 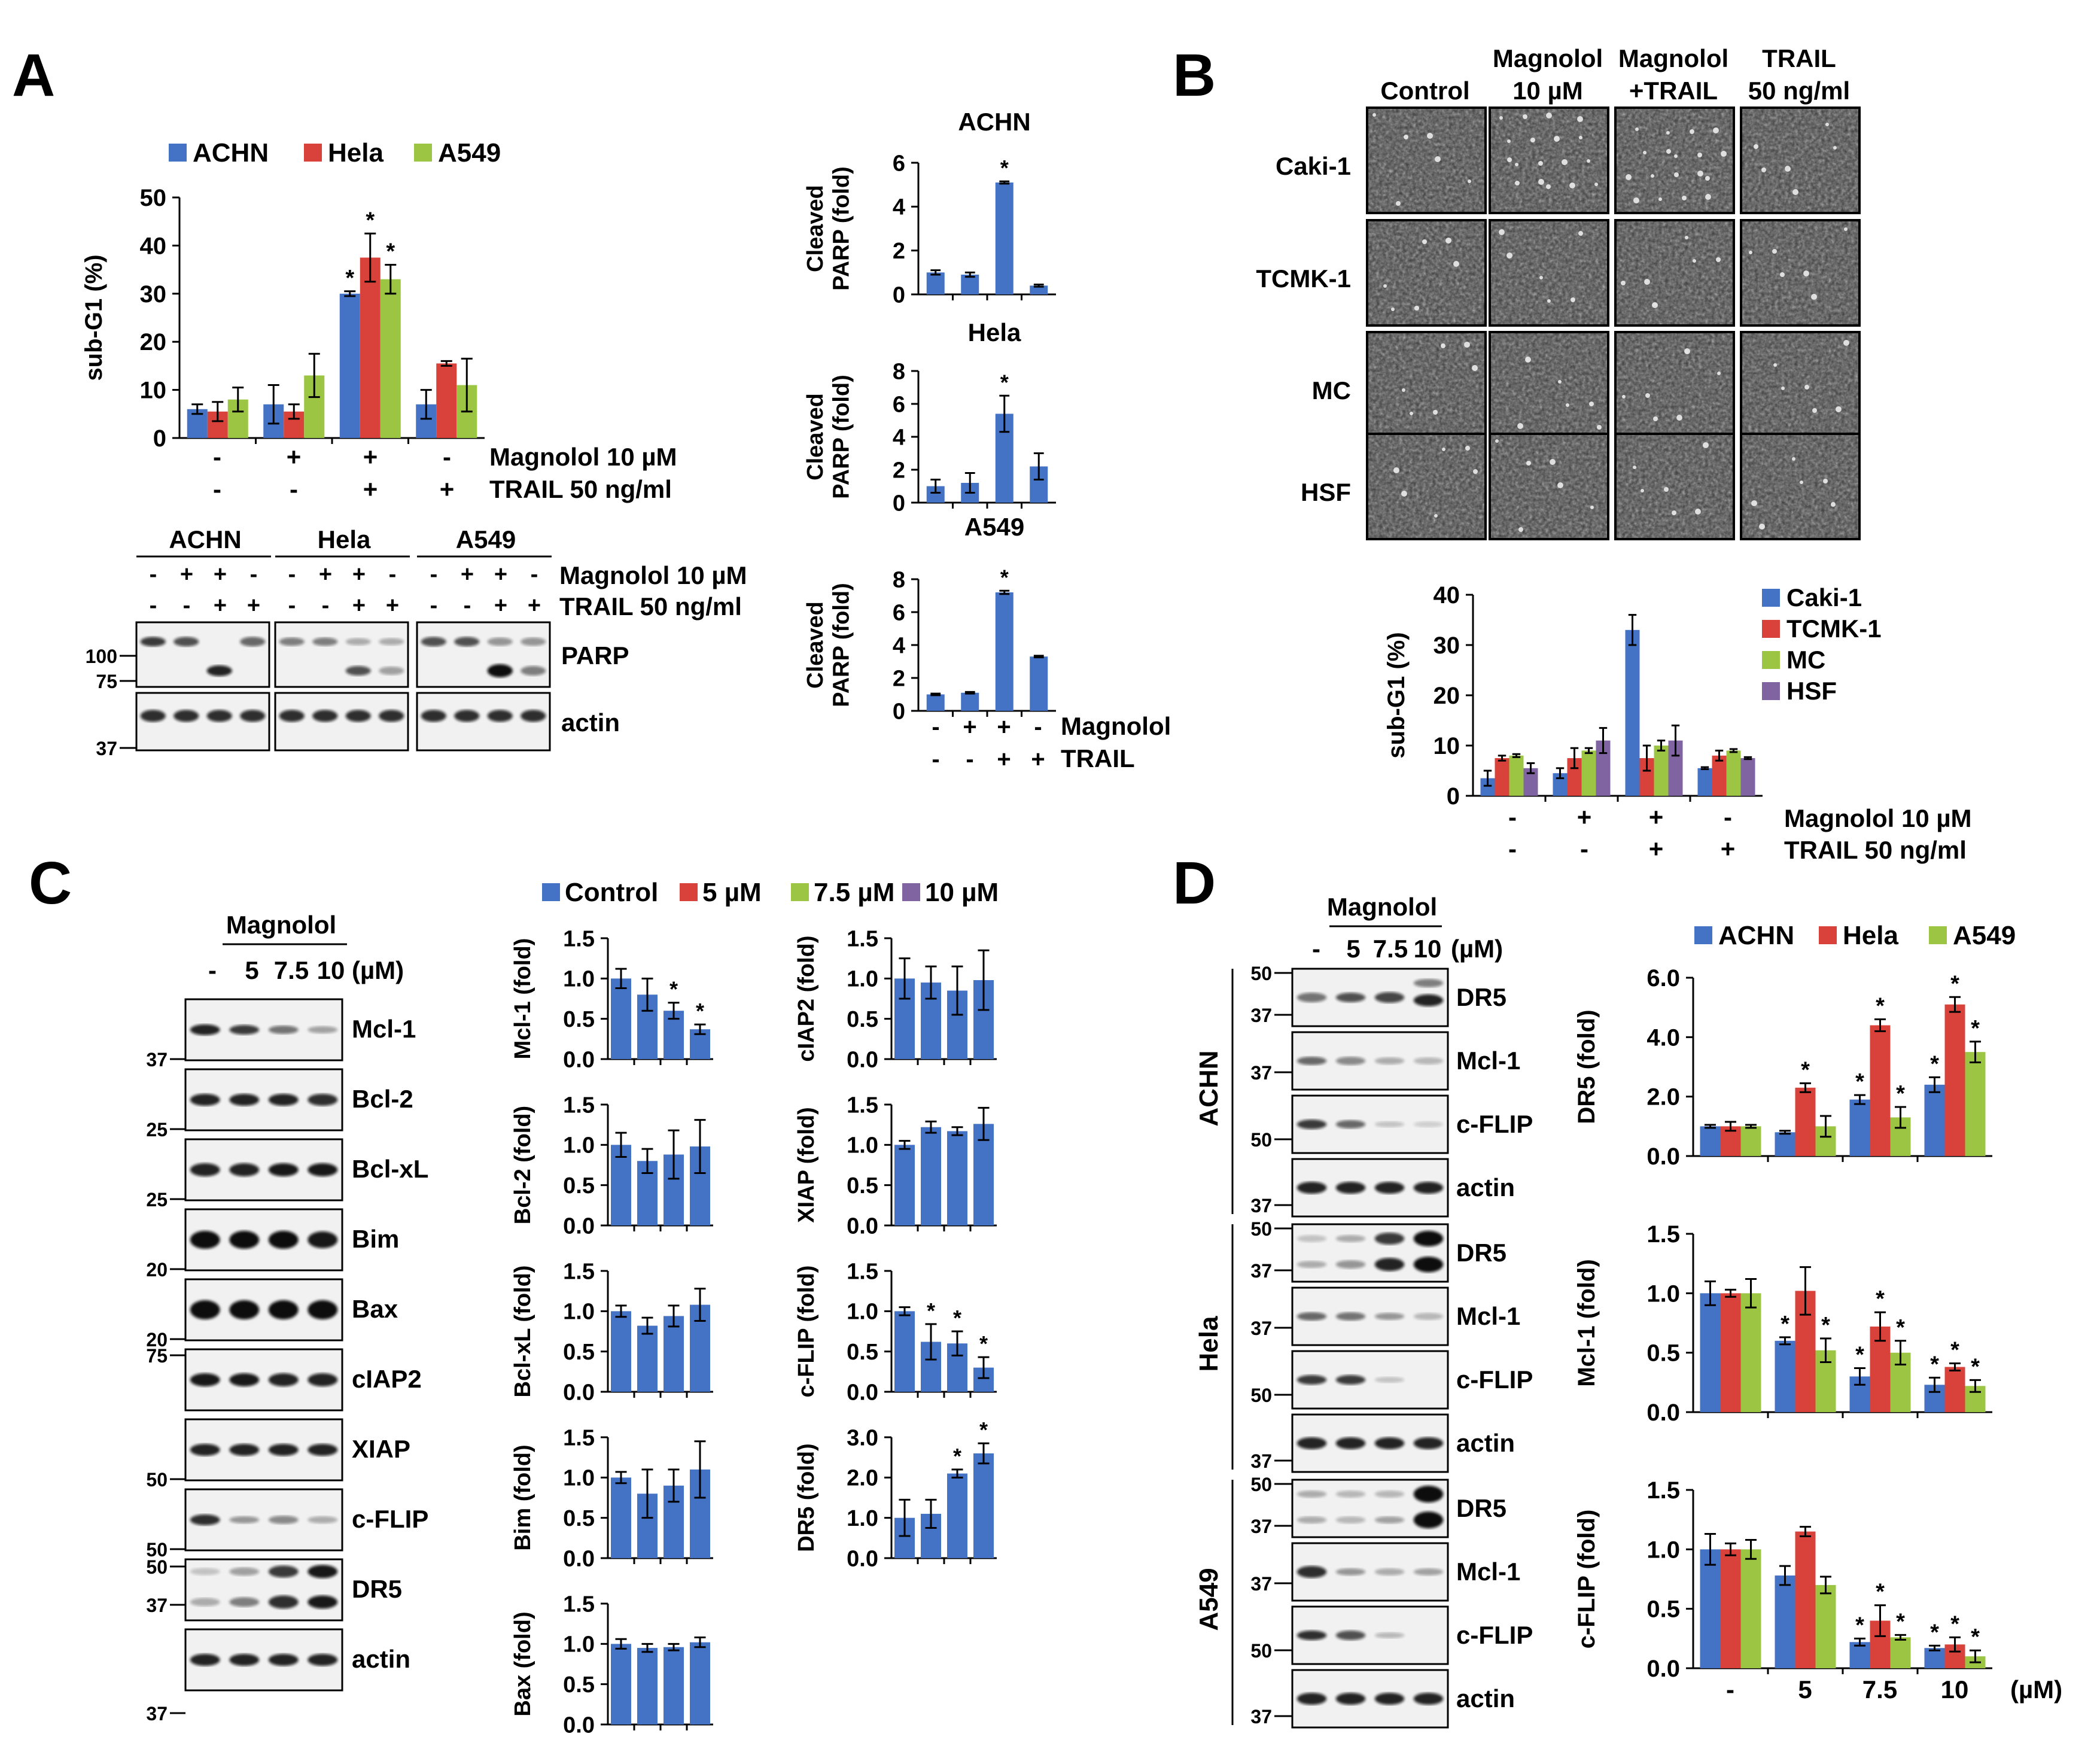 What do you see at coordinates (154, 294) in the screenshot?
I see `y-tick-label: 30` at bounding box center [154, 294].